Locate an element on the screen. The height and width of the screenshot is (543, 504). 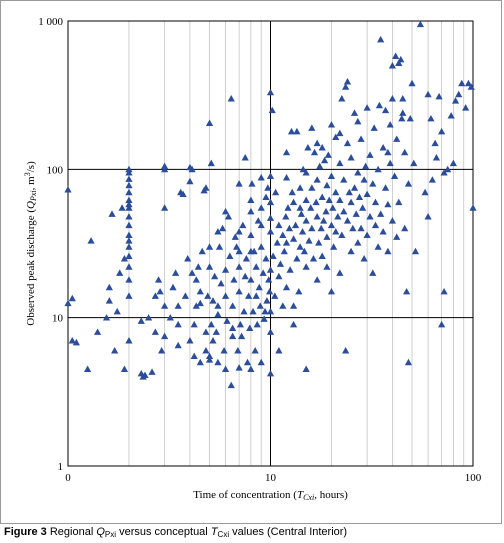
caption-t-subscript: Cxi is located at coordinates (223, 534).